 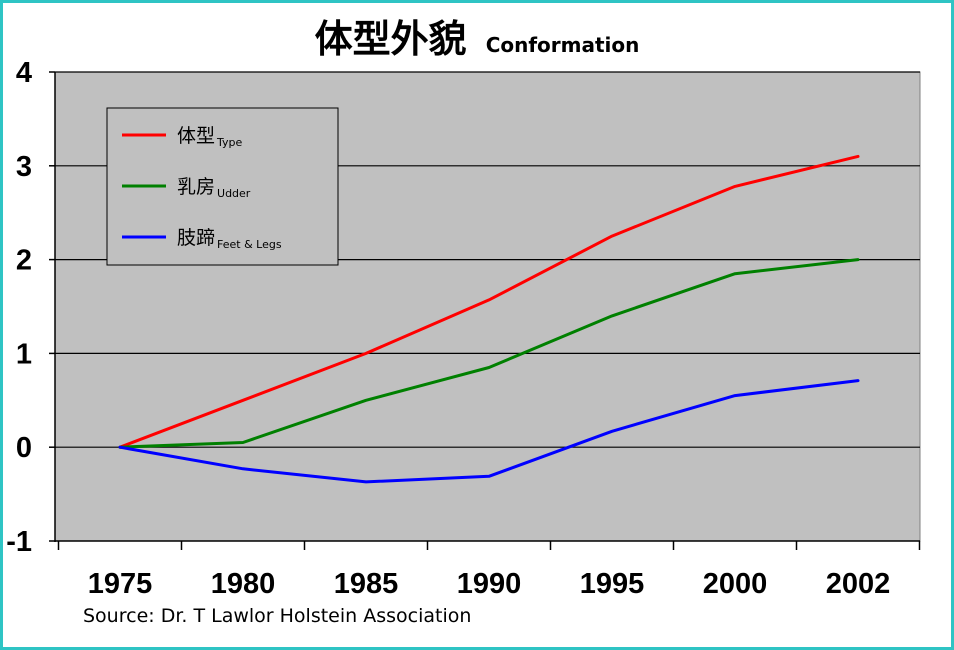 I want to click on y-tick-label: 2, so click(x=24, y=261).